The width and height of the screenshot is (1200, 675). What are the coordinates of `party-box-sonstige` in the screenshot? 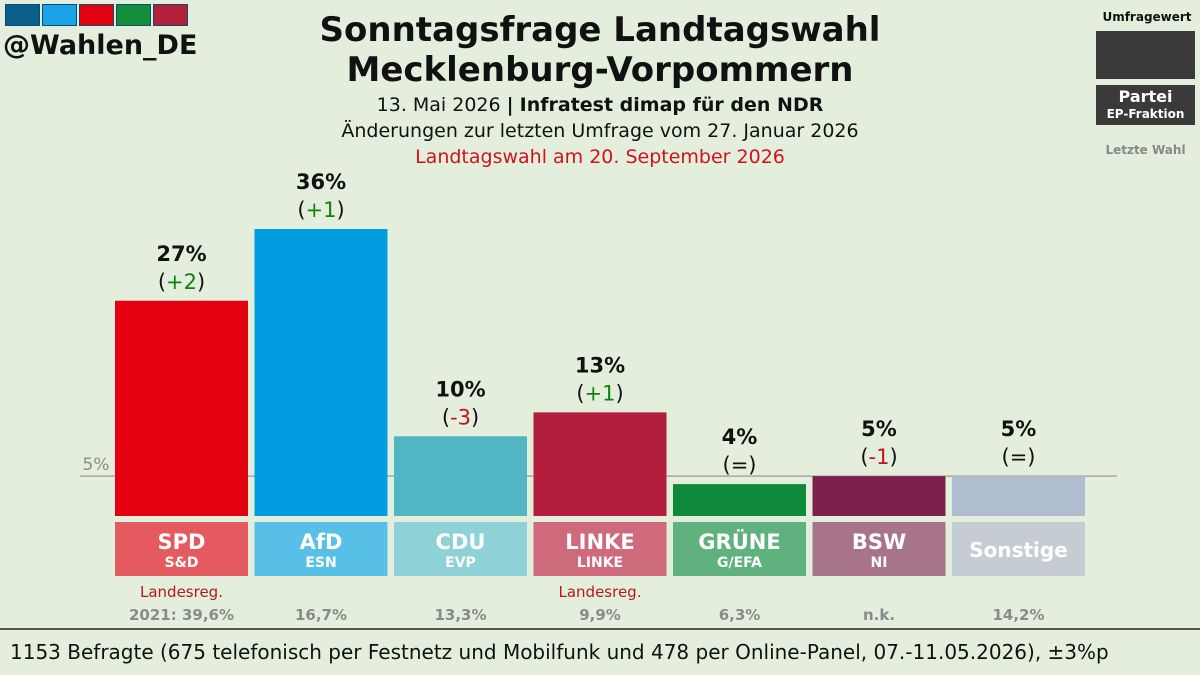 It's located at (1018, 549).